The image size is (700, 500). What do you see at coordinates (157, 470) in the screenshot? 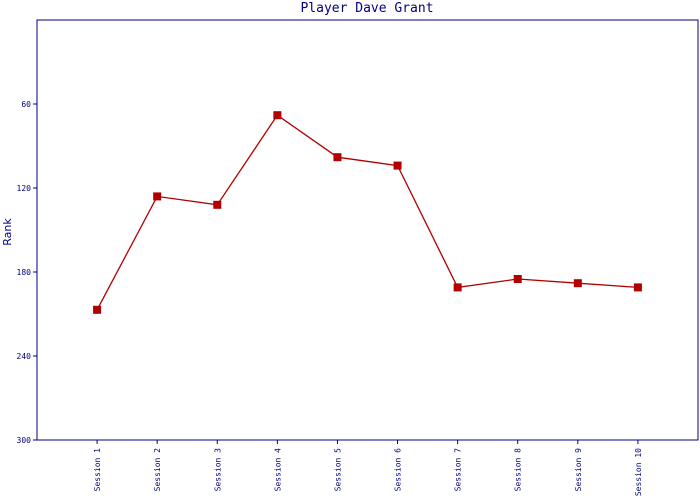
I see `x-tick-label: Session 2` at bounding box center [157, 470].